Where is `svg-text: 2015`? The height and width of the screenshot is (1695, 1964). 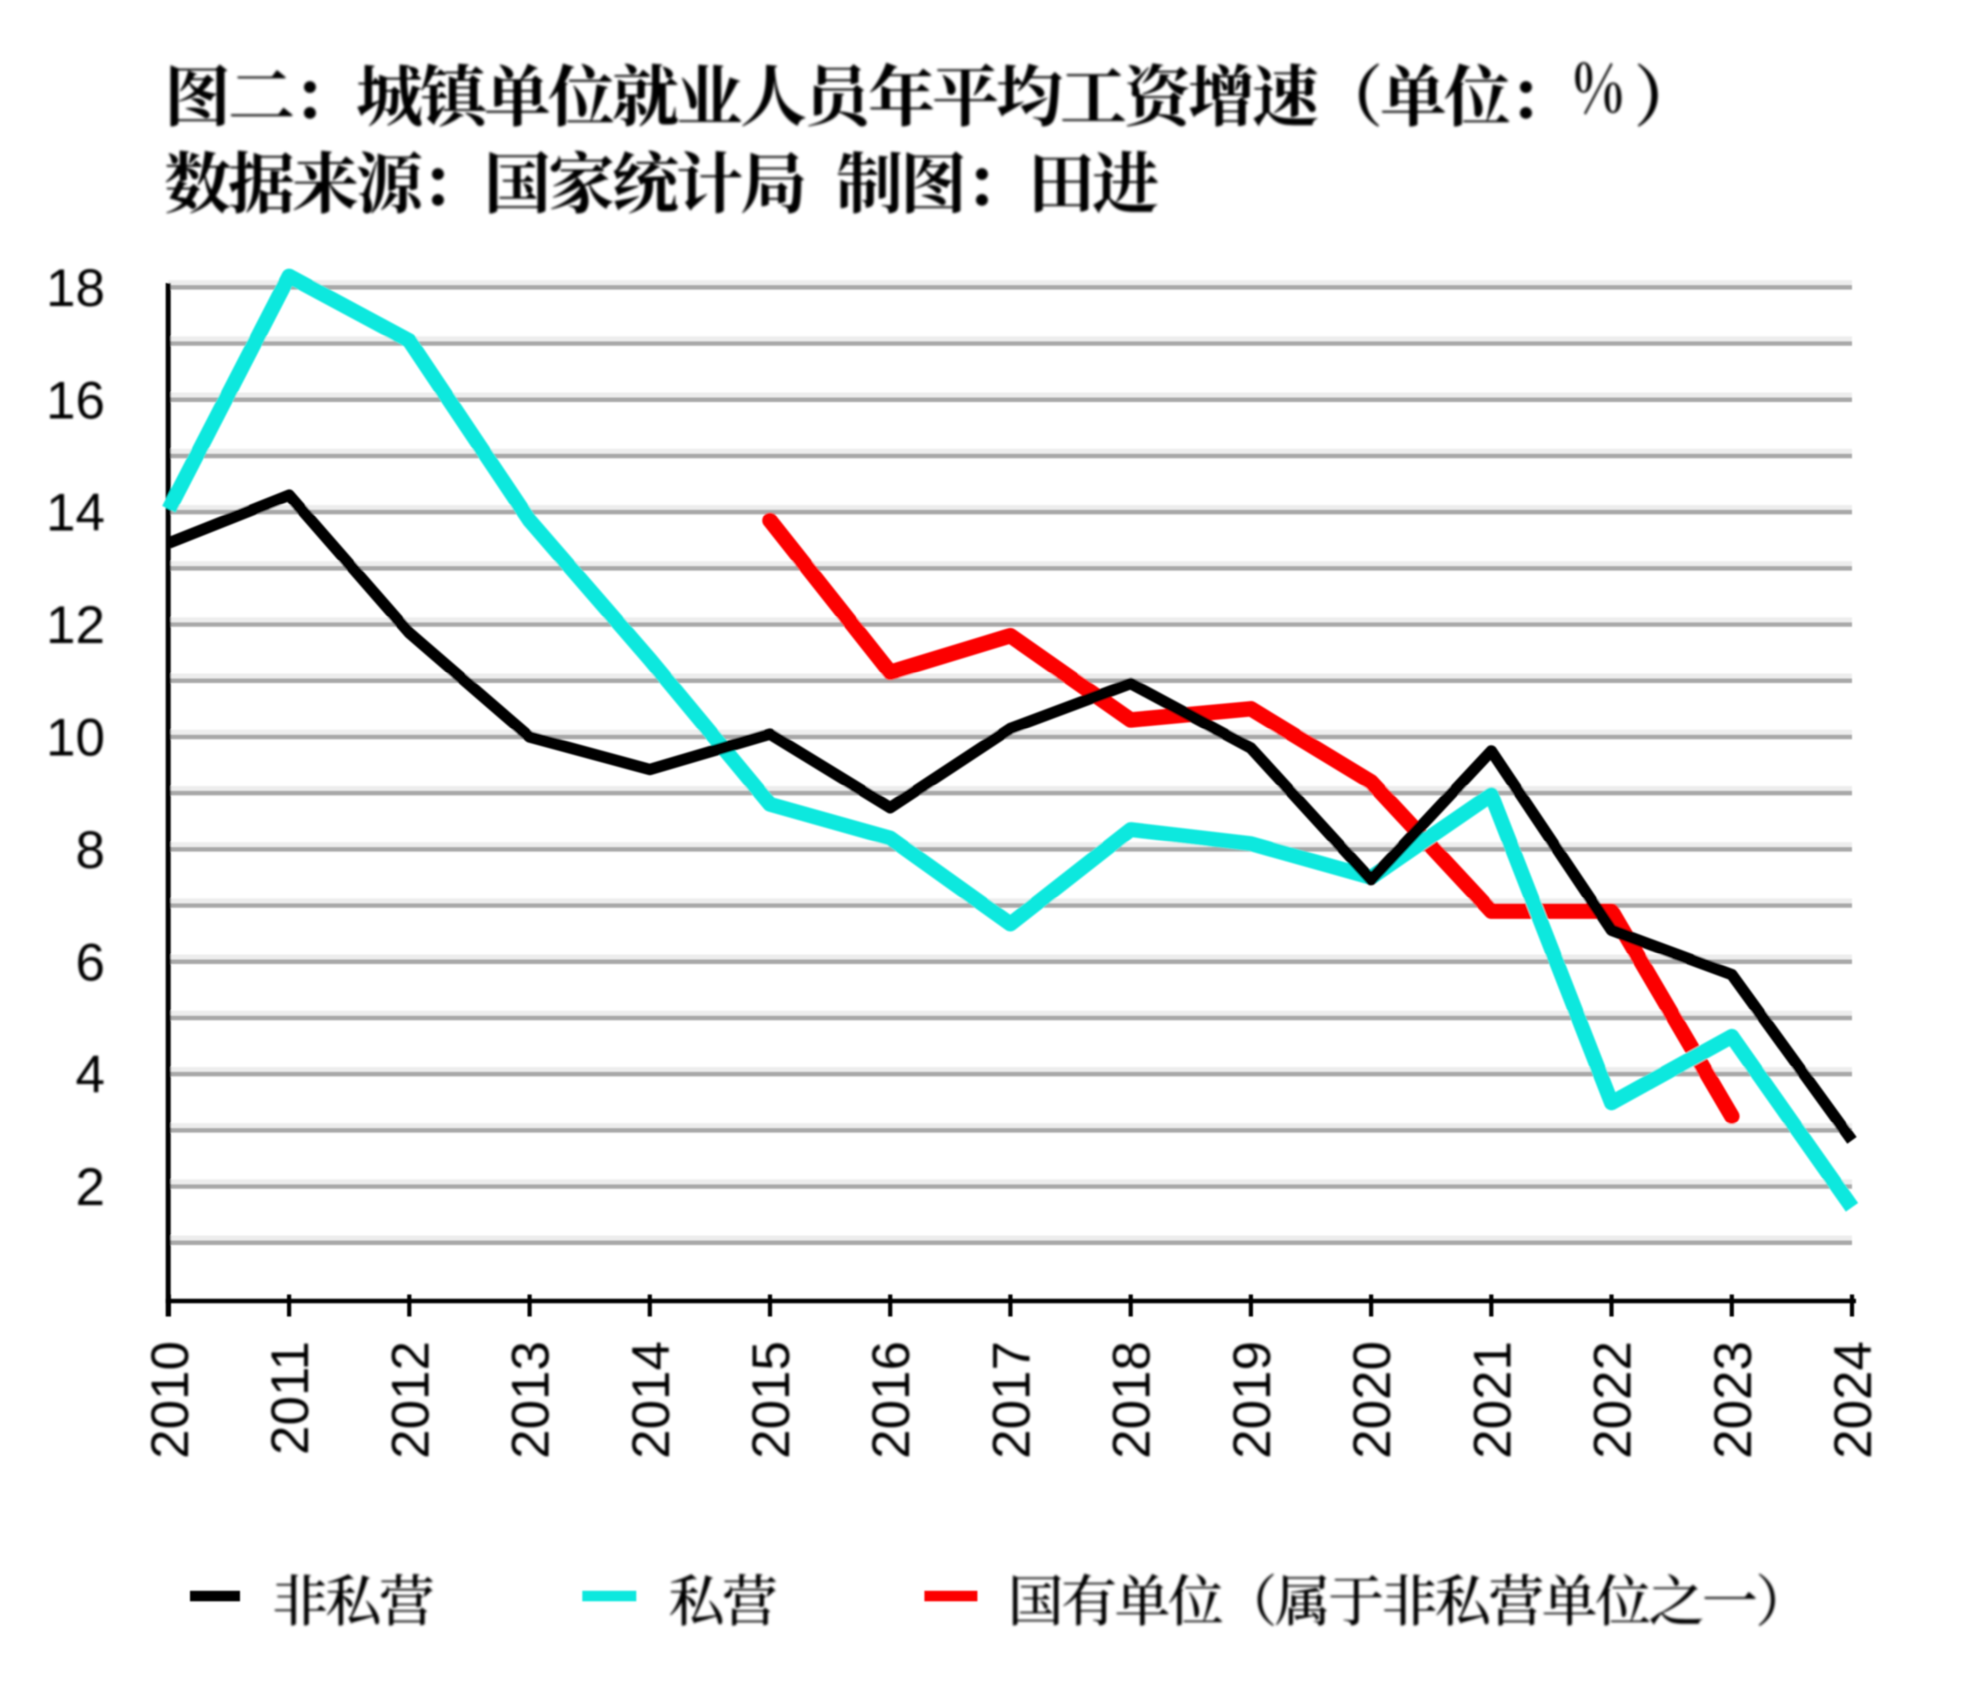 svg-text: 2015 is located at coordinates (771, 1400).